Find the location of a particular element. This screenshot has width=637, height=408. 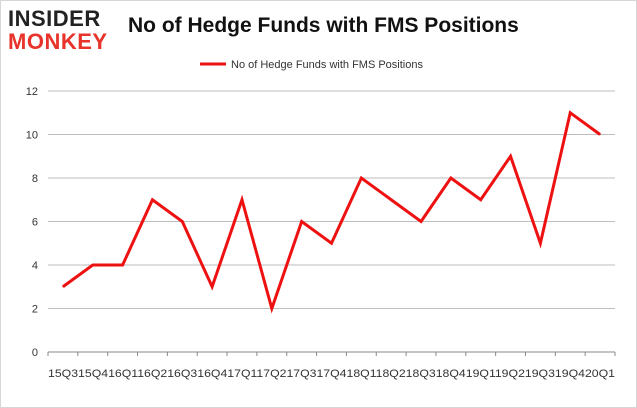

y-tick-label: 4 is located at coordinates (35, 266).